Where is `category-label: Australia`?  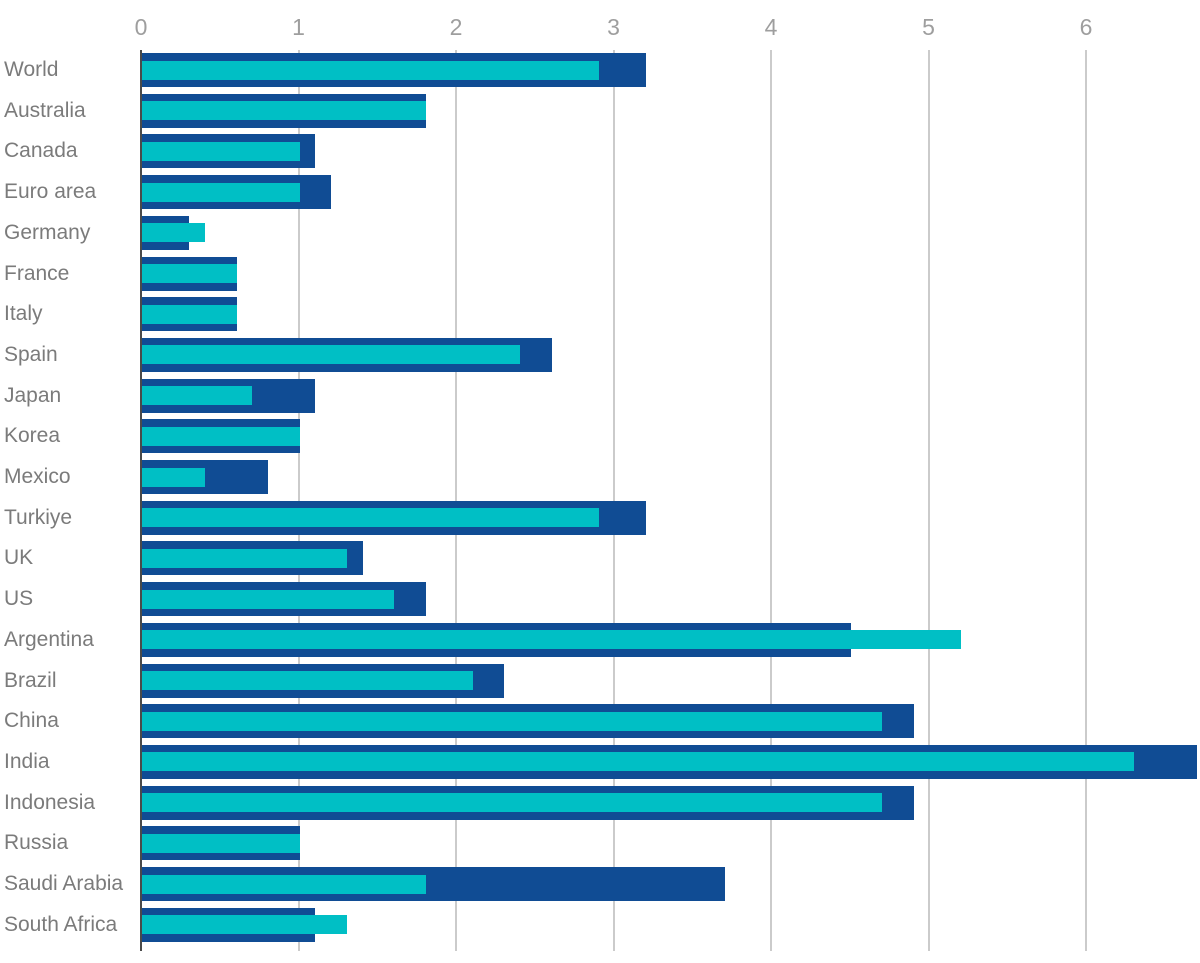
category-label: Australia is located at coordinates (45, 110).